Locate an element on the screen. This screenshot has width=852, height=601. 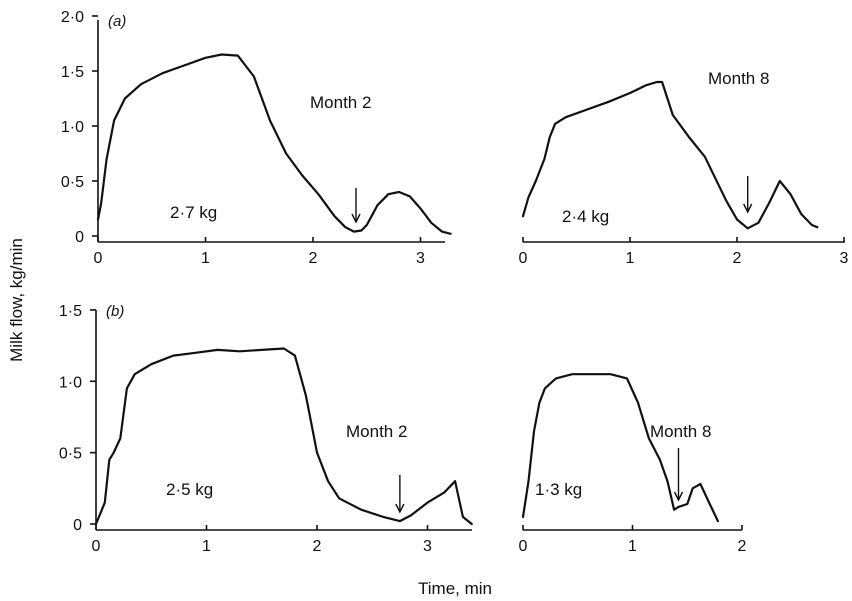
x-axis-title: Time, min is located at coordinates (455, 588).